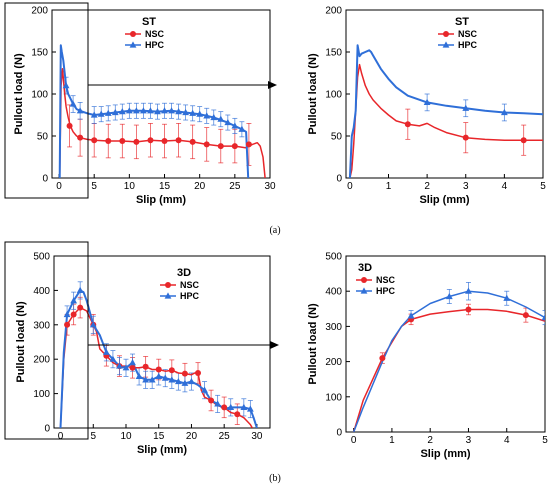 Image resolution: width=550 pixels, height=487 pixels. I want to click on plot-frame, so click(445, 344).